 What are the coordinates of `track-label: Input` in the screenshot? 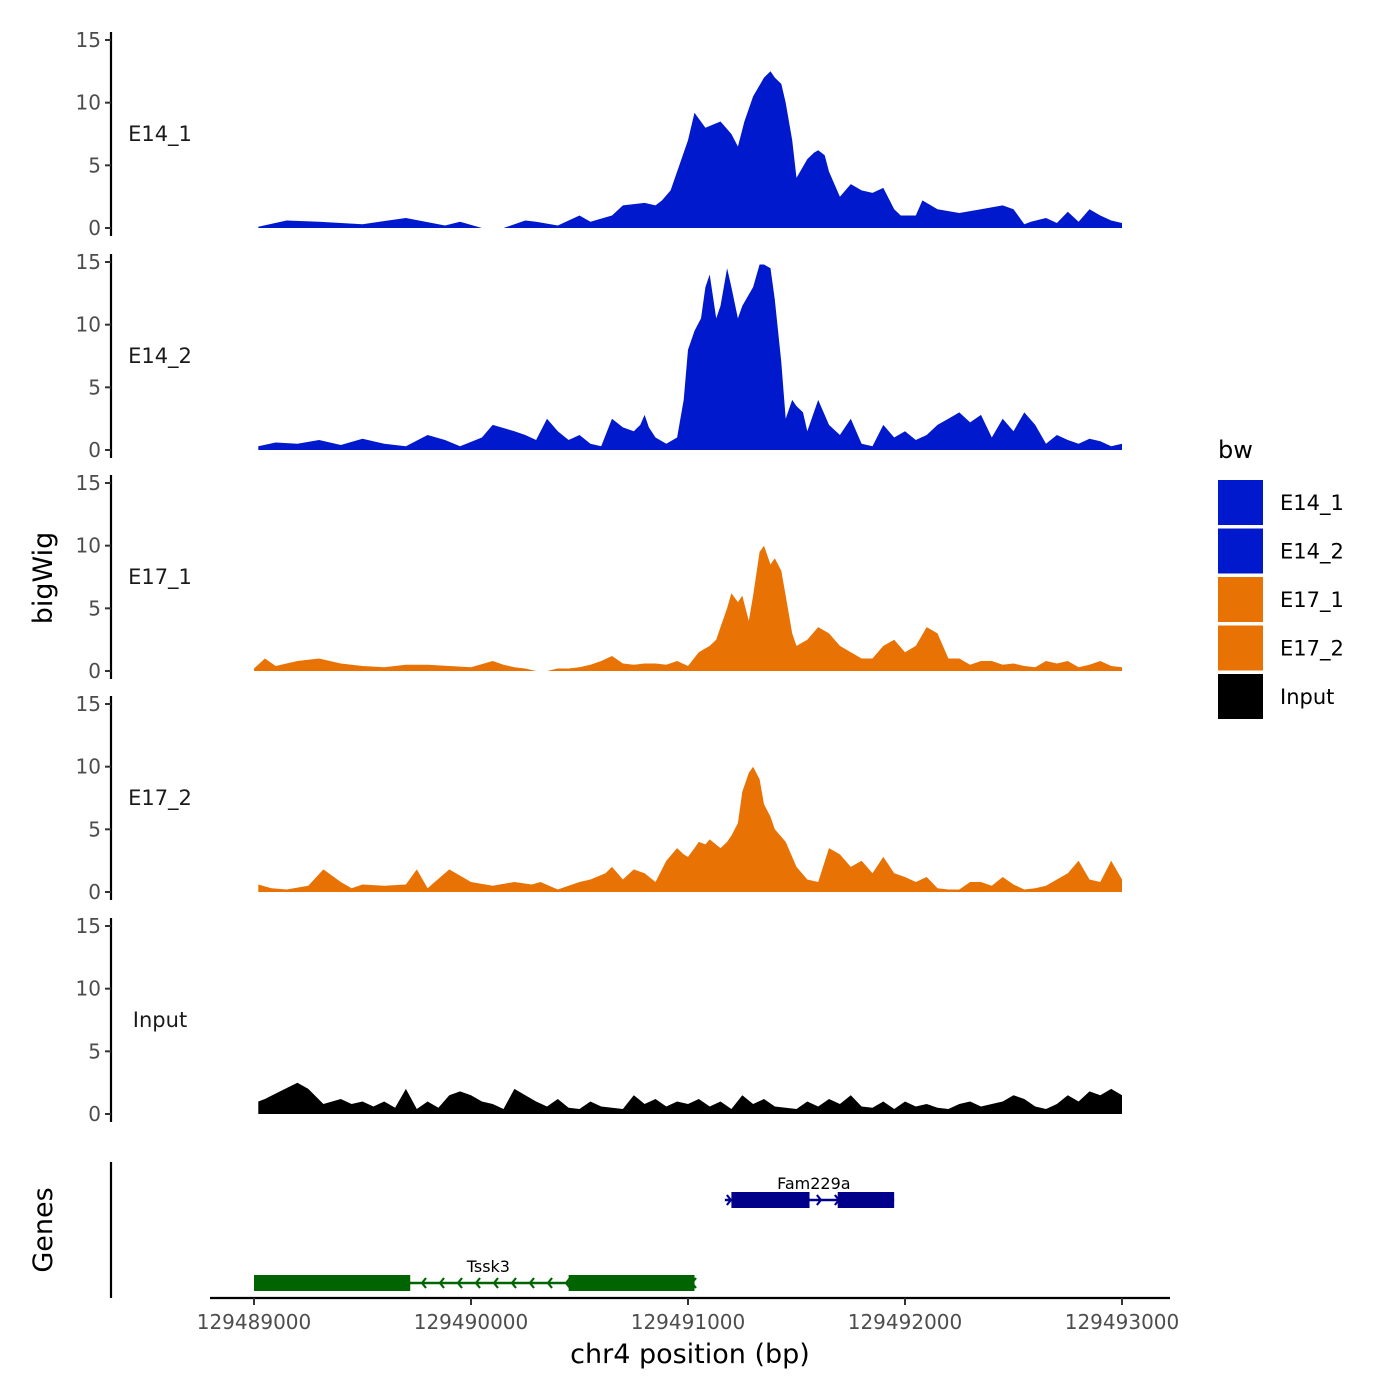 It's located at (160, 1020).